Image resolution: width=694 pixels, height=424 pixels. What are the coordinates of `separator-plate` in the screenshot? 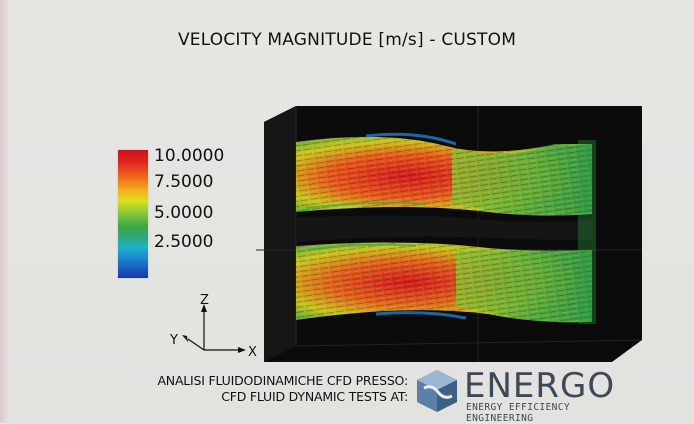 It's located at (444, 228).